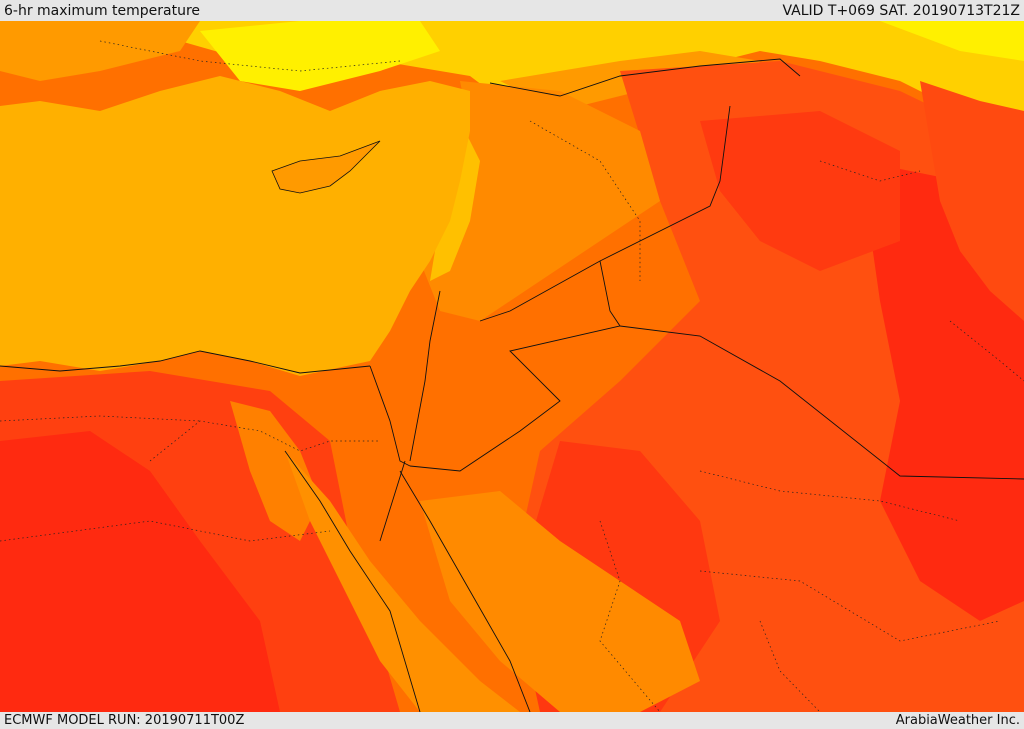  Describe the element at coordinates (901, 10) in the screenshot. I see `valid-time: VALID T+069 SAT. 20190713T21Z` at that location.